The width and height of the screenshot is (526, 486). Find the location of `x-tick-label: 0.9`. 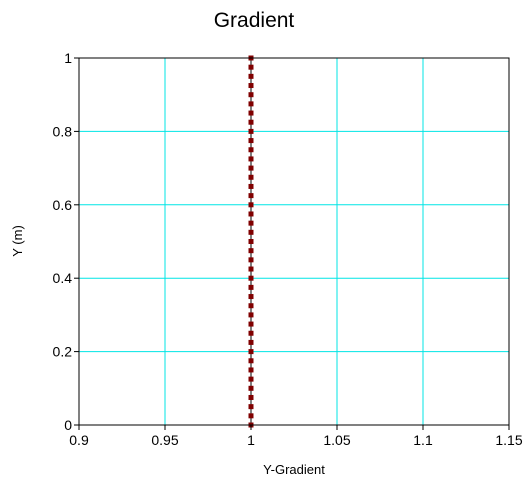

x-tick-label: 0.9 is located at coordinates (79, 440).